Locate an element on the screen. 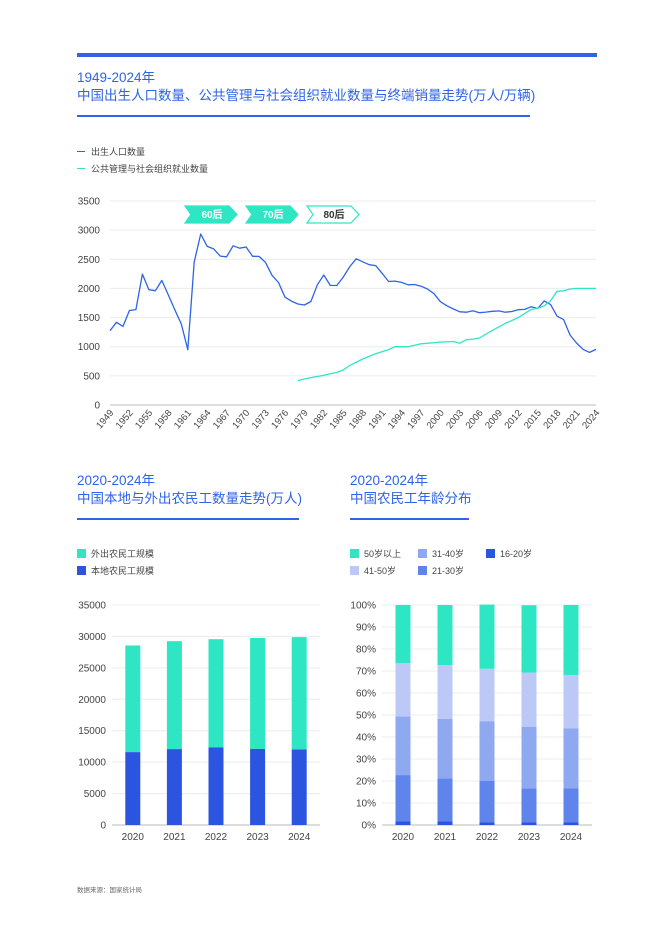  left-section-years: 2020-2024年 is located at coordinates (116, 480).